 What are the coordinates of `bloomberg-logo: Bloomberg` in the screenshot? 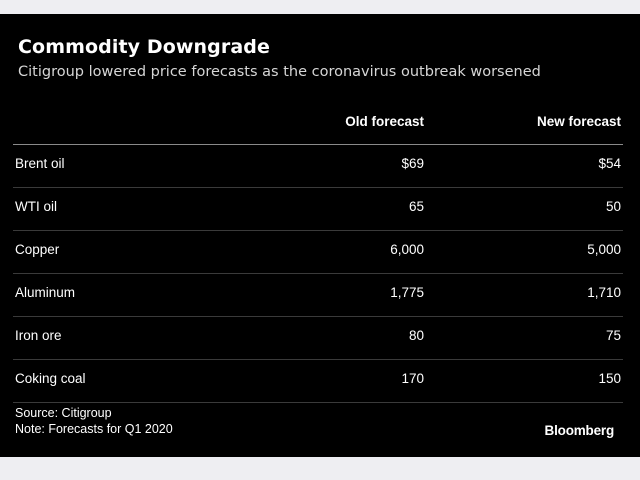 It's located at (579, 430).